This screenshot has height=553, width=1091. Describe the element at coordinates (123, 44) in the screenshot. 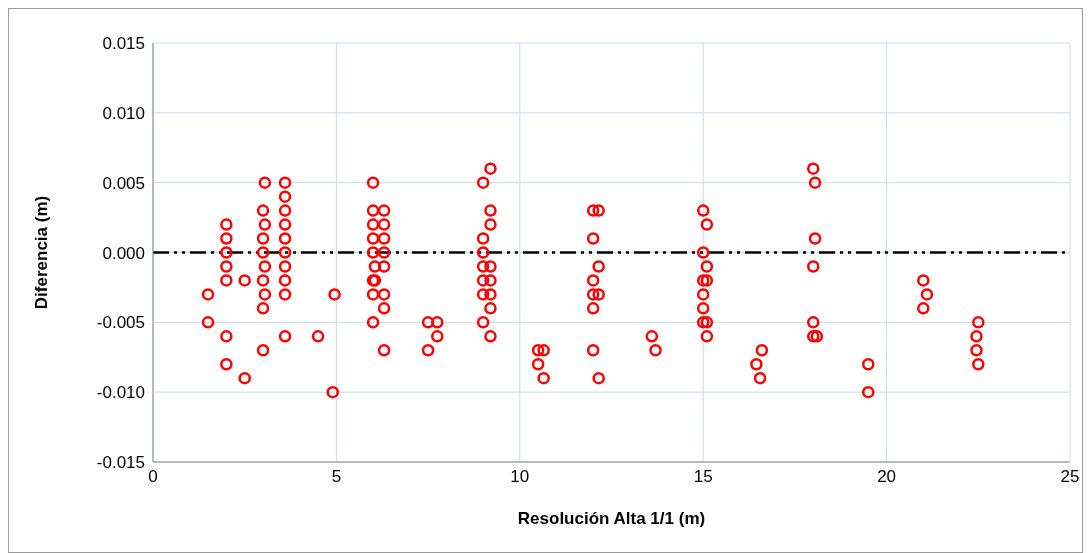

I see `y-tick-label: 0.015` at that location.